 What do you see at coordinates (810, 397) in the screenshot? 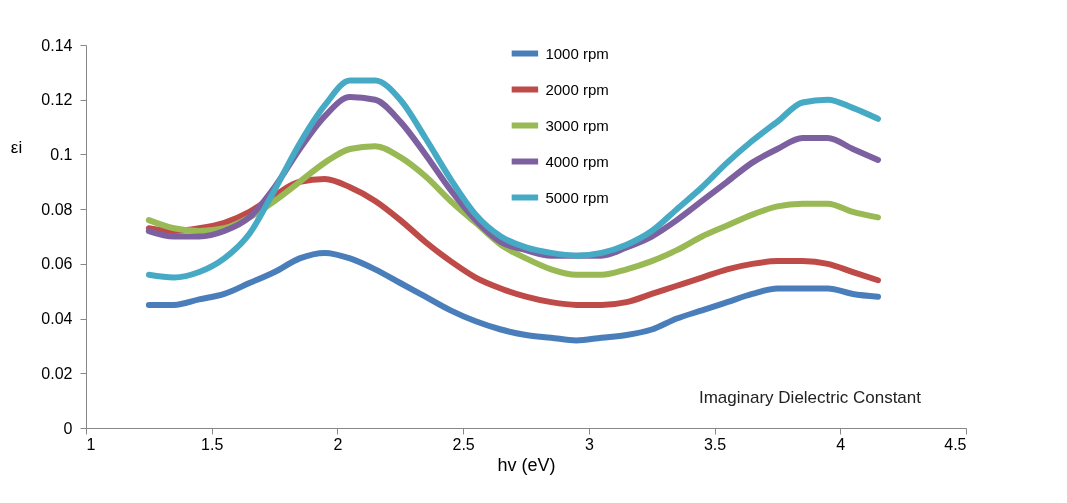
I see `annotation: Imaginary Dielectric Constant` at bounding box center [810, 397].